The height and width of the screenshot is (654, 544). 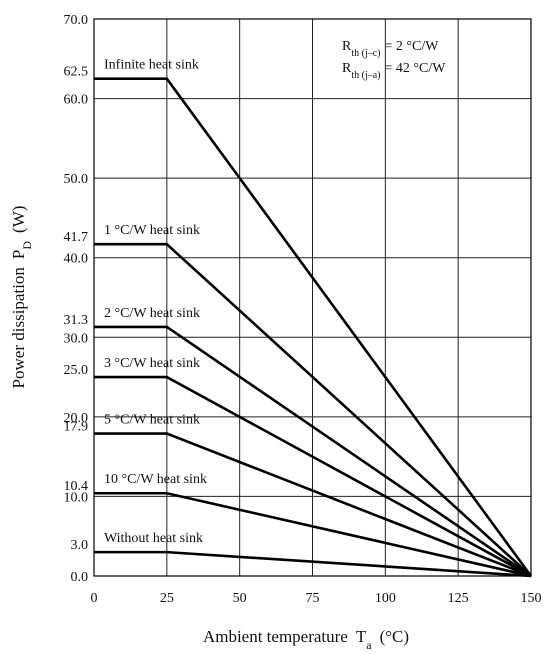 What do you see at coordinates (531, 598) in the screenshot?
I see `x-tick-label: 150` at bounding box center [531, 598].